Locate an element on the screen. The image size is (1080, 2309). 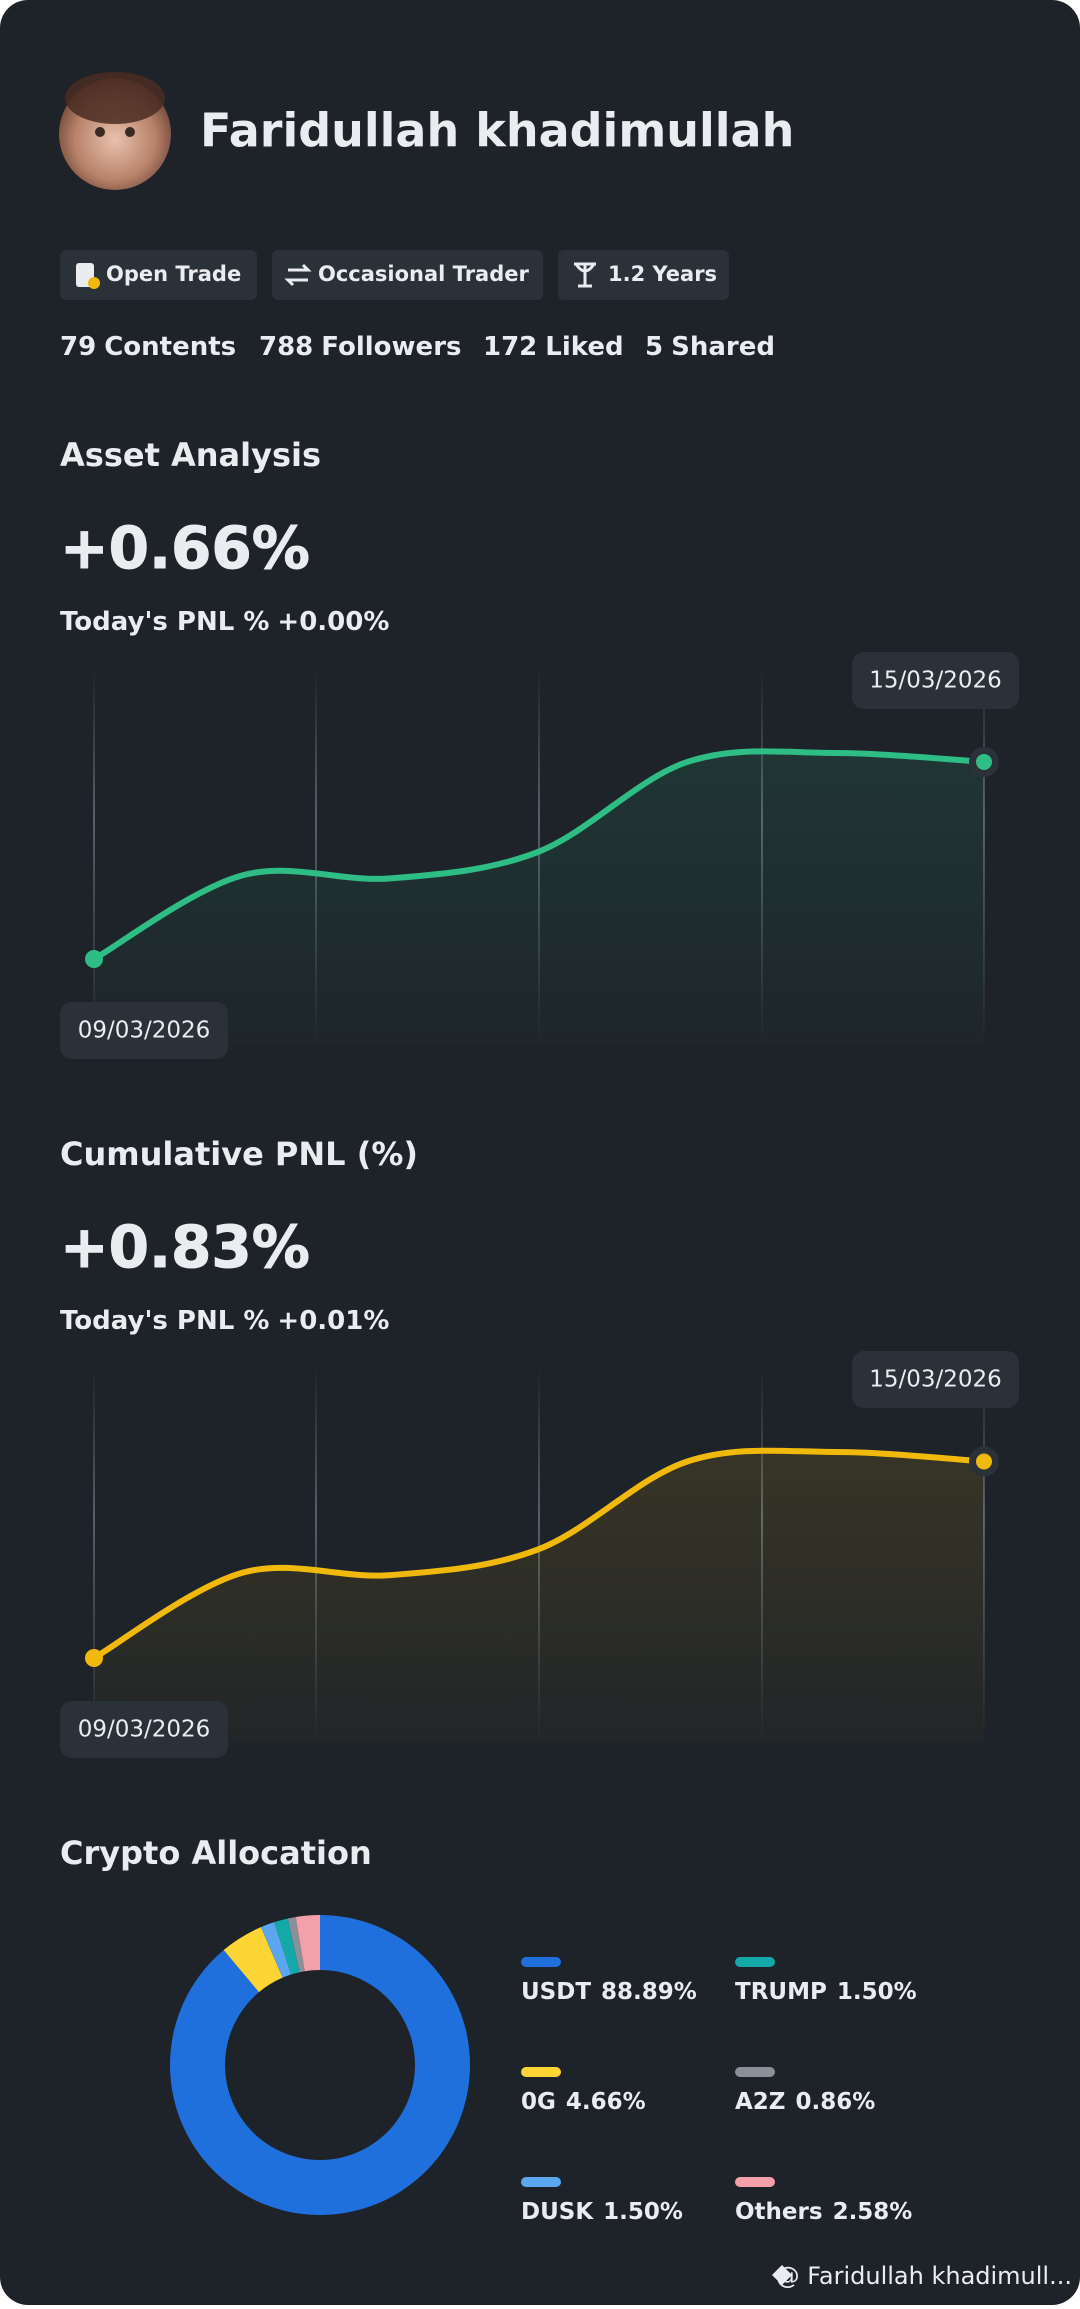
legend-entry: 0G 4.66% is located at coordinates (583, 2102).